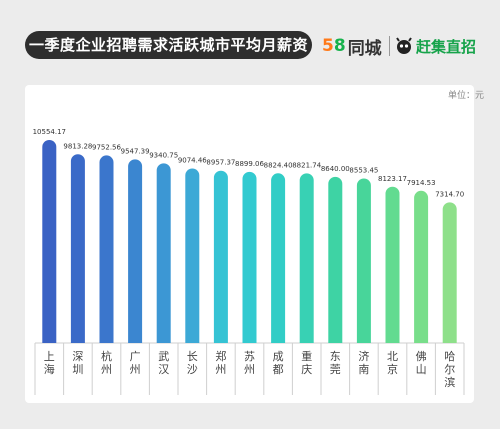  I want to click on x-tick-label: 山, so click(421, 369).